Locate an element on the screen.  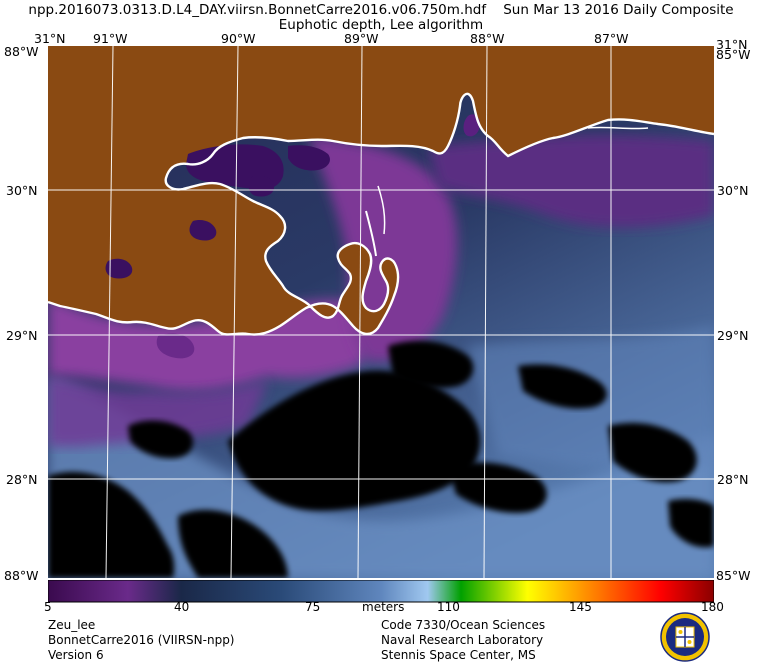
lon-label-90w: 90°W is located at coordinates (238, 38).